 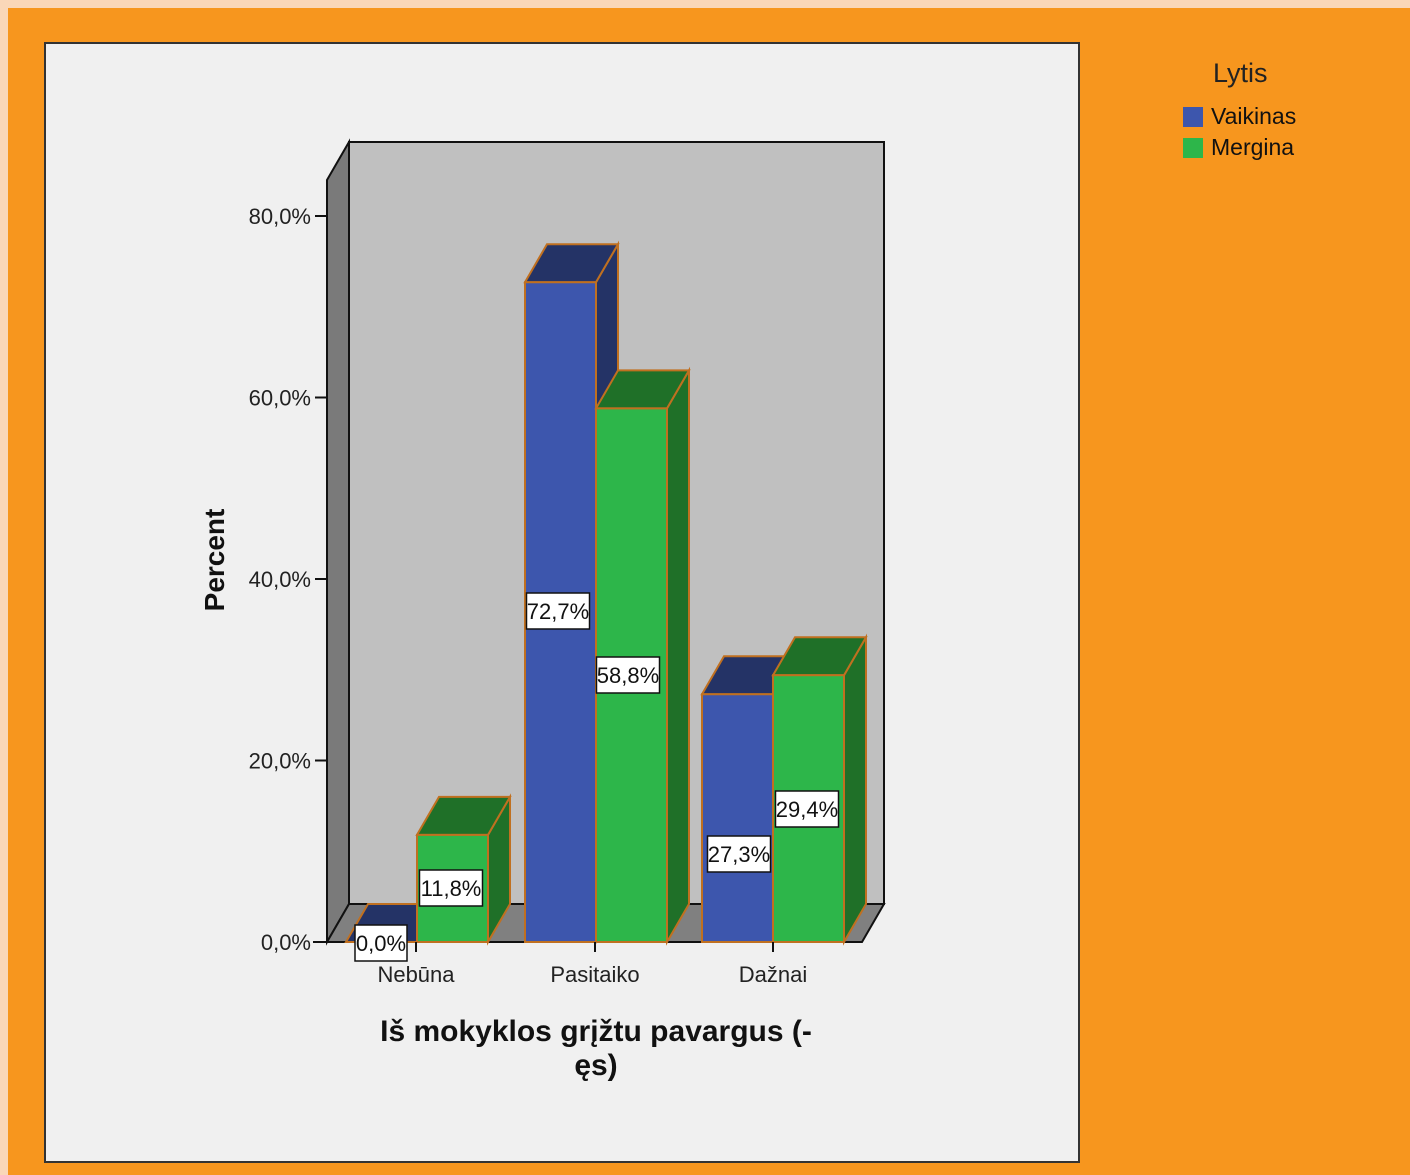 I want to click on legend-label: Mergina, so click(x=1253, y=147).